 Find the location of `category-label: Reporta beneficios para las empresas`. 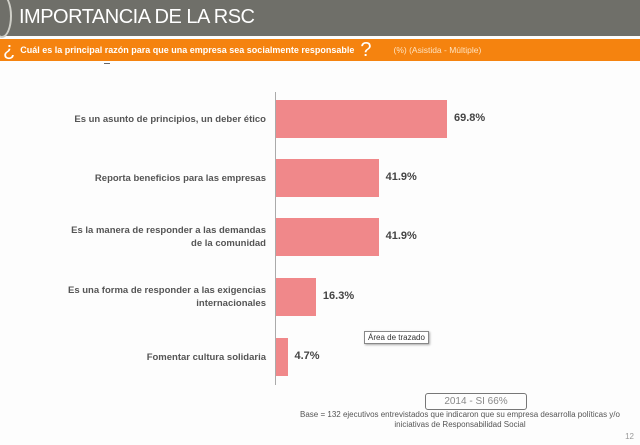

category-label: Reporta beneficios para las empresas is located at coordinates (166, 178).